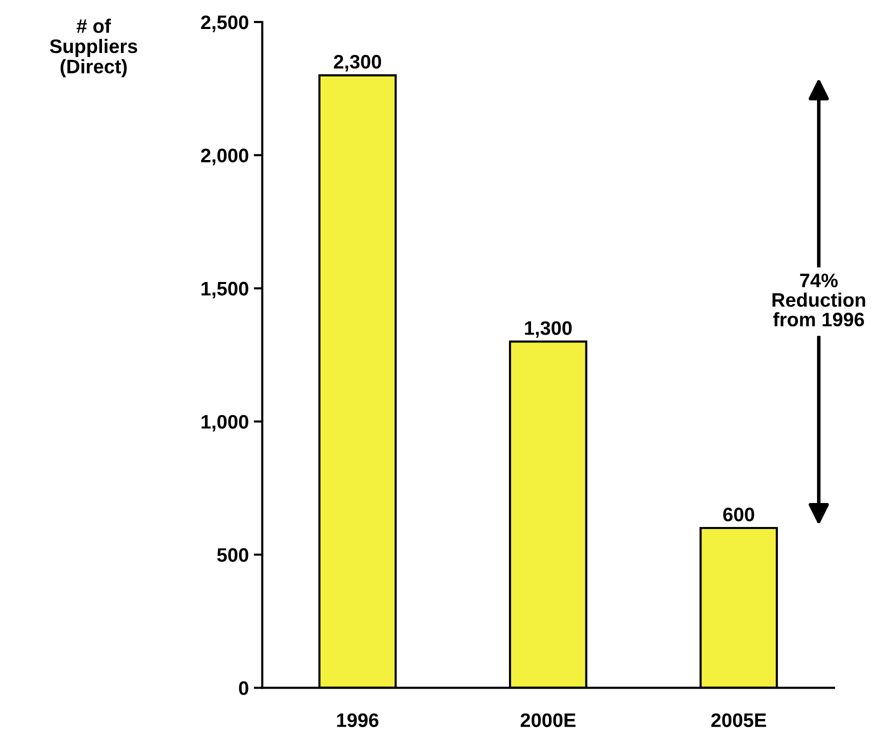 This screenshot has height=746, width=892. I want to click on y-tick-label: 500, so click(232, 555).